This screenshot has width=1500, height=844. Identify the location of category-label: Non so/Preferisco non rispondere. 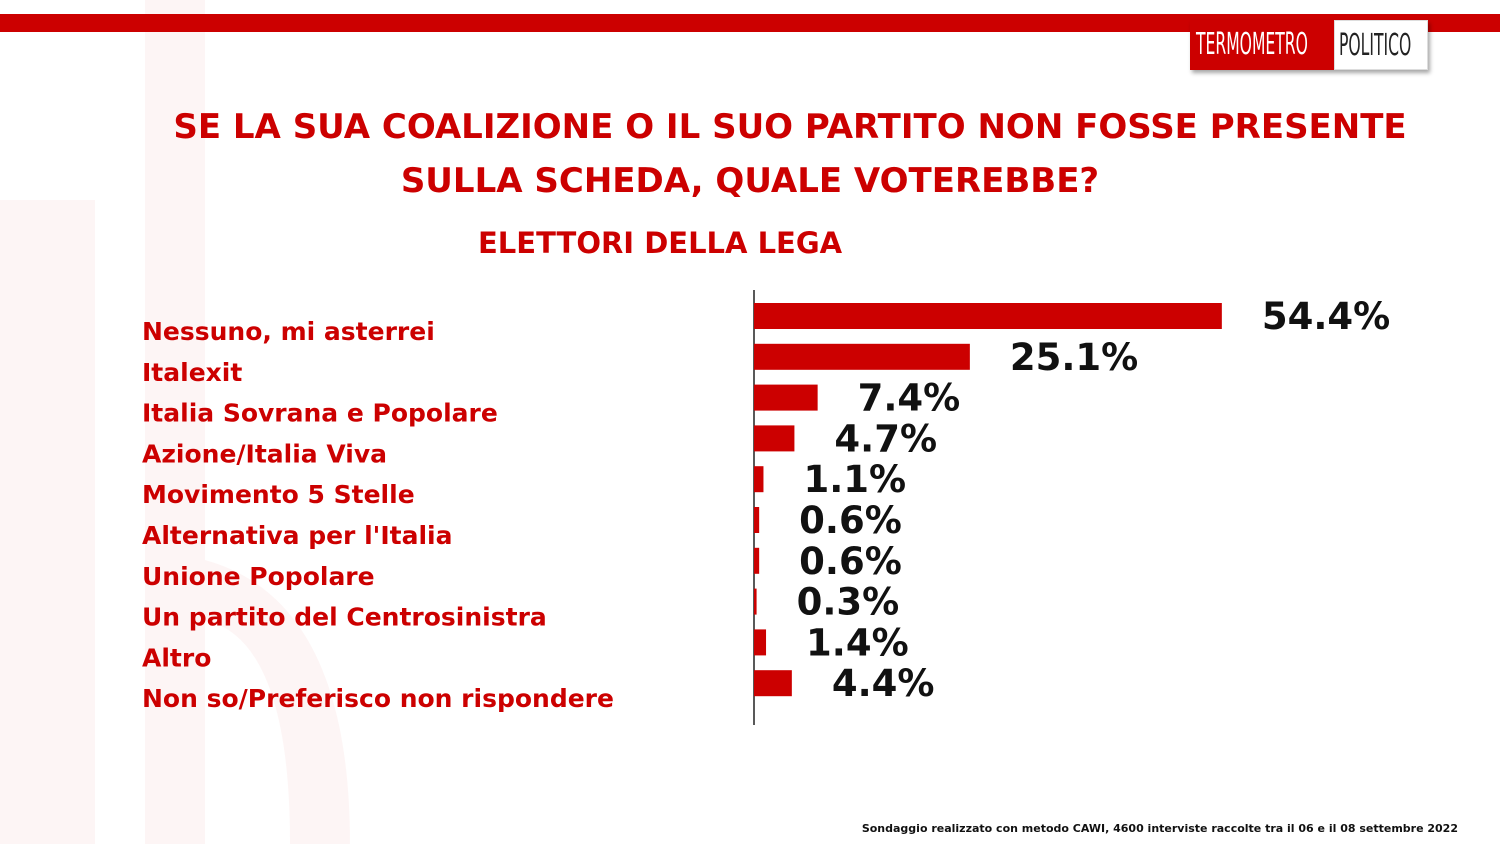
(378, 698).